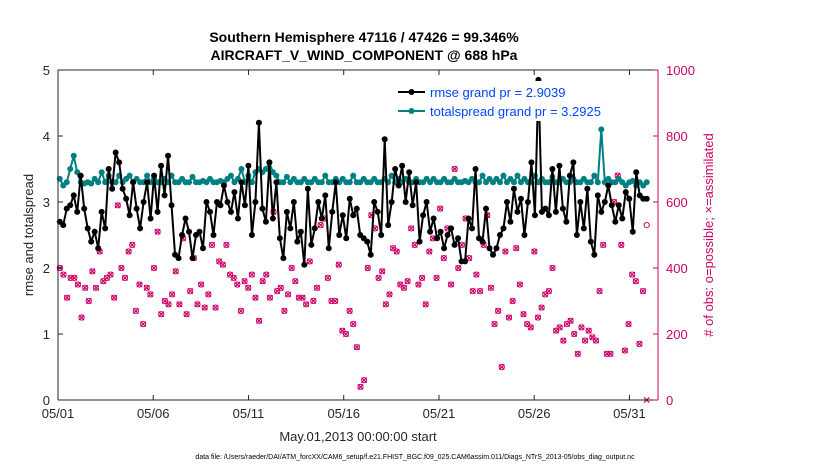 The width and height of the screenshot is (830, 470). What do you see at coordinates (708, 234) in the screenshot?
I see `y2-axis-label: # of obs: o=possible; ×=assimilated` at bounding box center [708, 234].